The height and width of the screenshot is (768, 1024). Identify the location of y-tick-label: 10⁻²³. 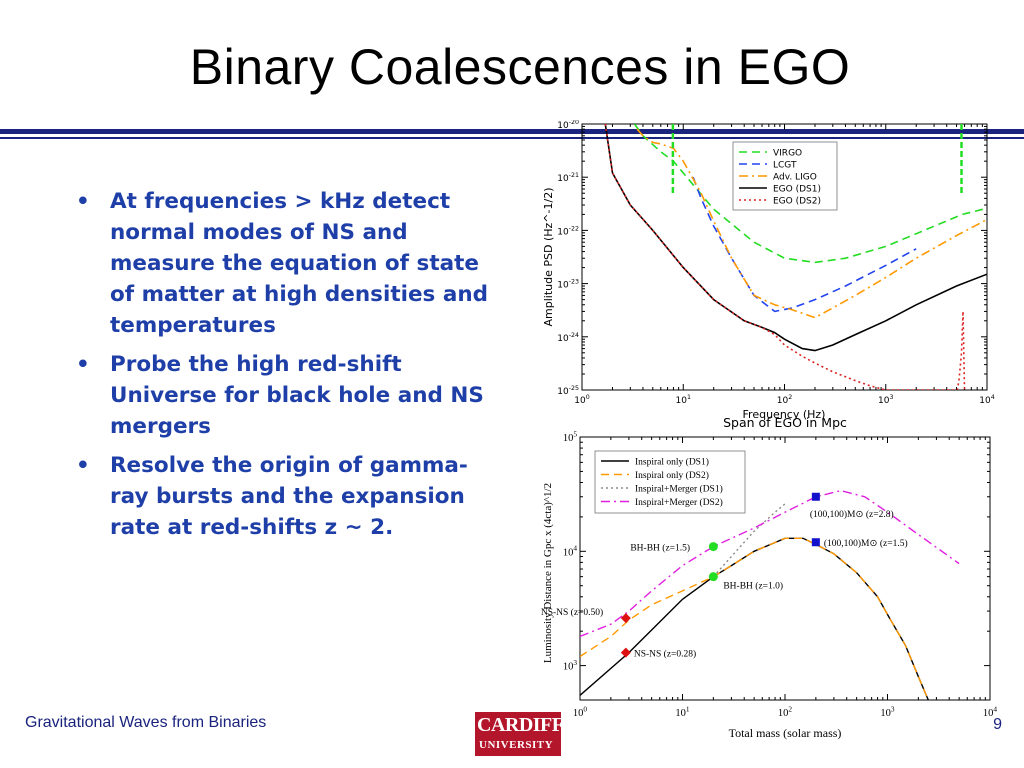
(568, 285).